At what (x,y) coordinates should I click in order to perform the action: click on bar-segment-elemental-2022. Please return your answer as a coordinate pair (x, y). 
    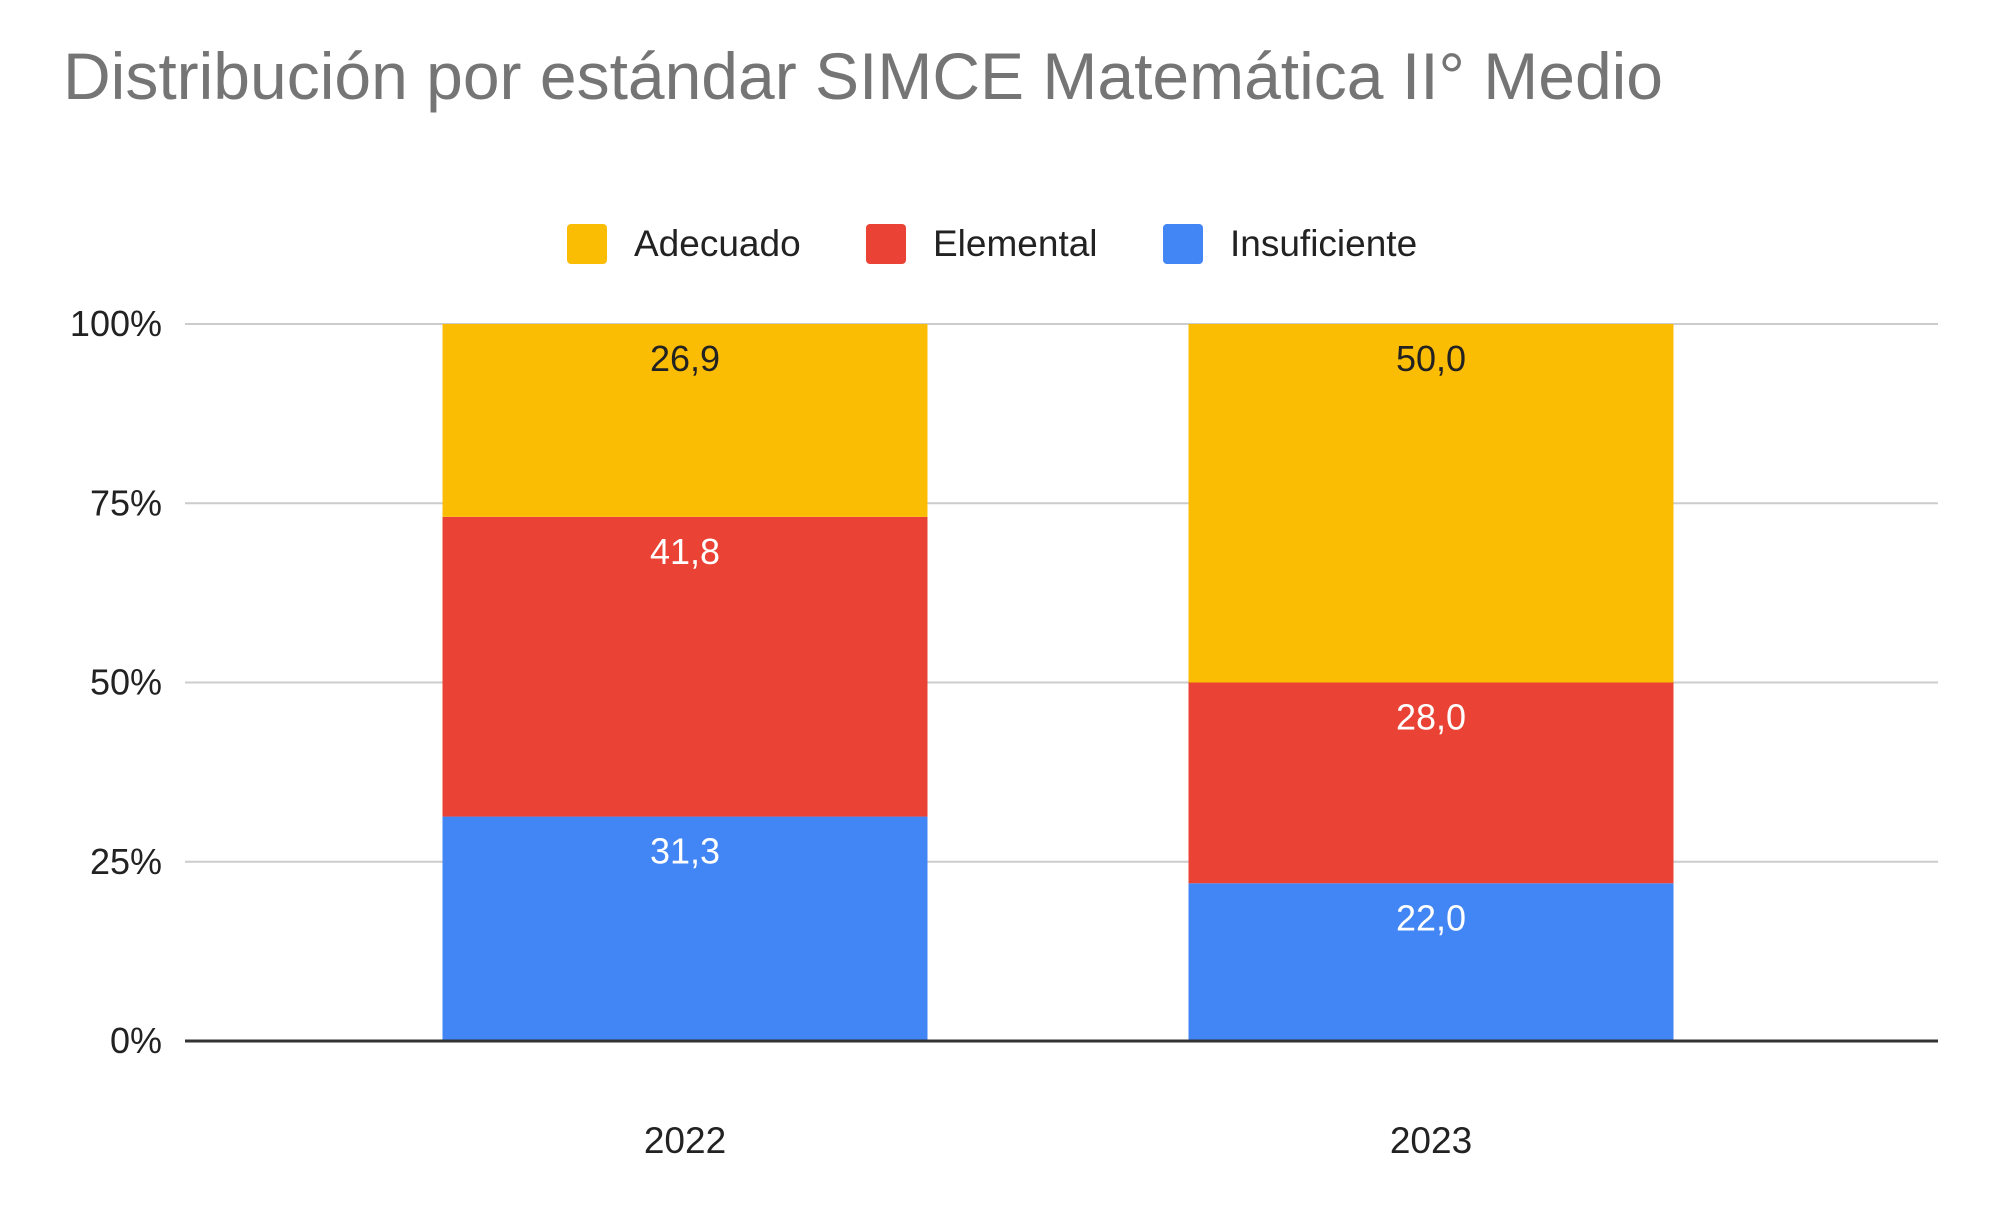
    Looking at the image, I should click on (685, 666).